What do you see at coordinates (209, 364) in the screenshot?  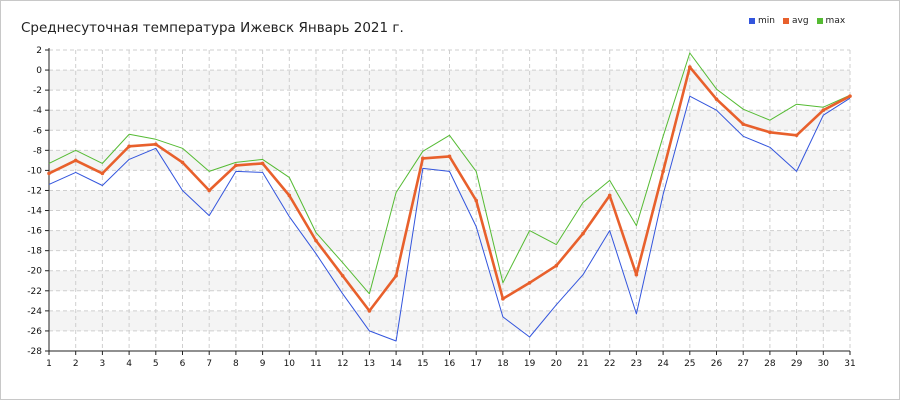 I see `x-tick-label: 7` at bounding box center [209, 364].